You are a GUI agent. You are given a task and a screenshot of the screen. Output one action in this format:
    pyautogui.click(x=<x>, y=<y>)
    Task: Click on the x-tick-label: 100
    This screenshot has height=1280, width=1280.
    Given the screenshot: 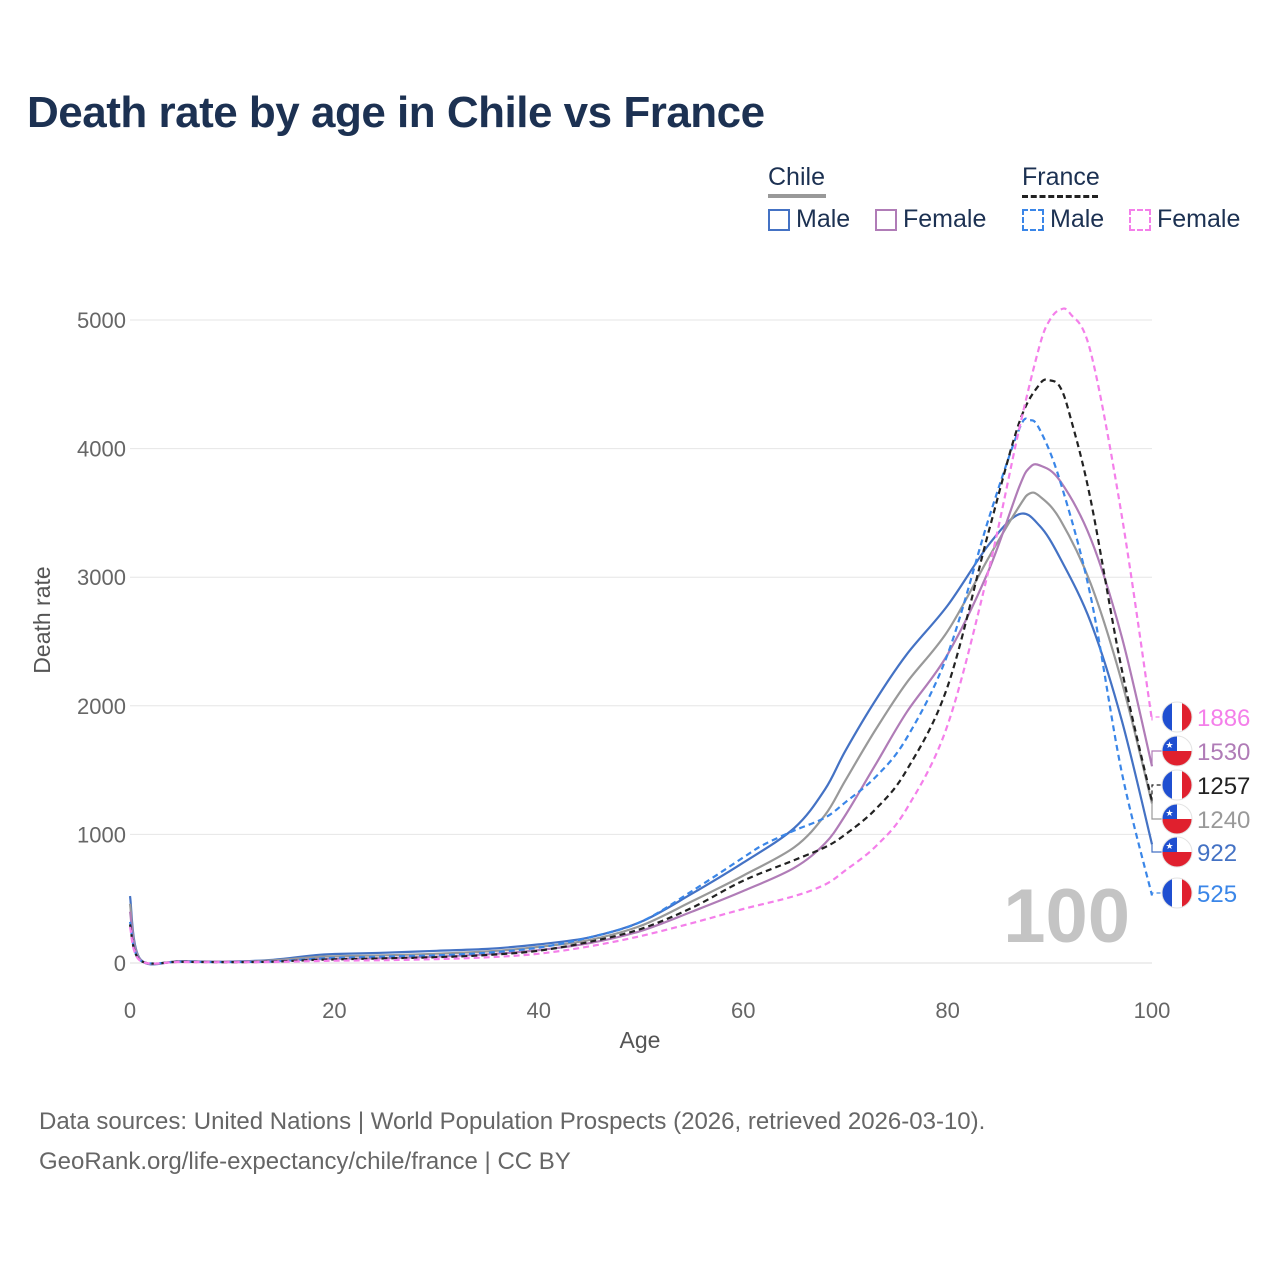 What is the action you would take?
    pyautogui.click(x=1152, y=1010)
    